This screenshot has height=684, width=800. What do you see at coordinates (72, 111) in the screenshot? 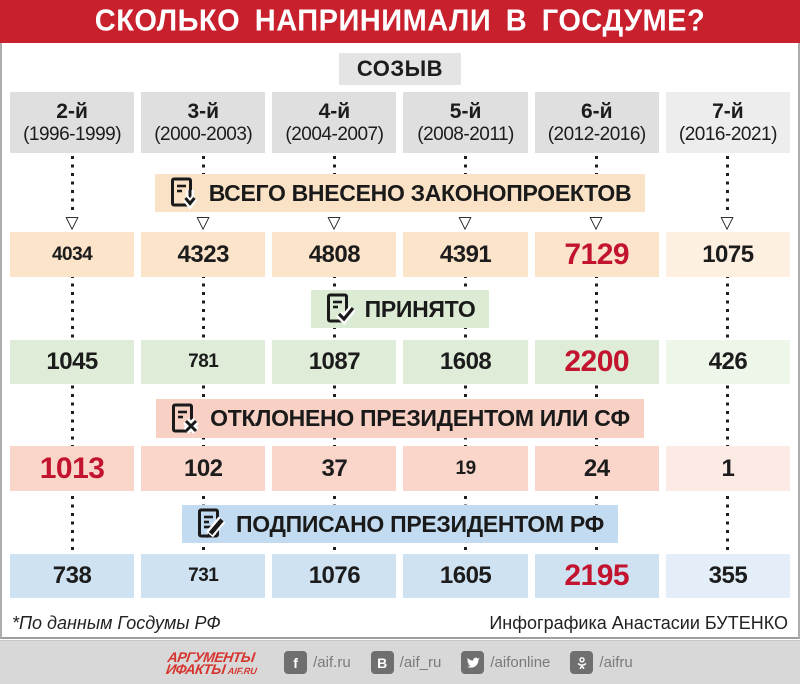
I see `column-ordinal: 2-й` at bounding box center [72, 111].